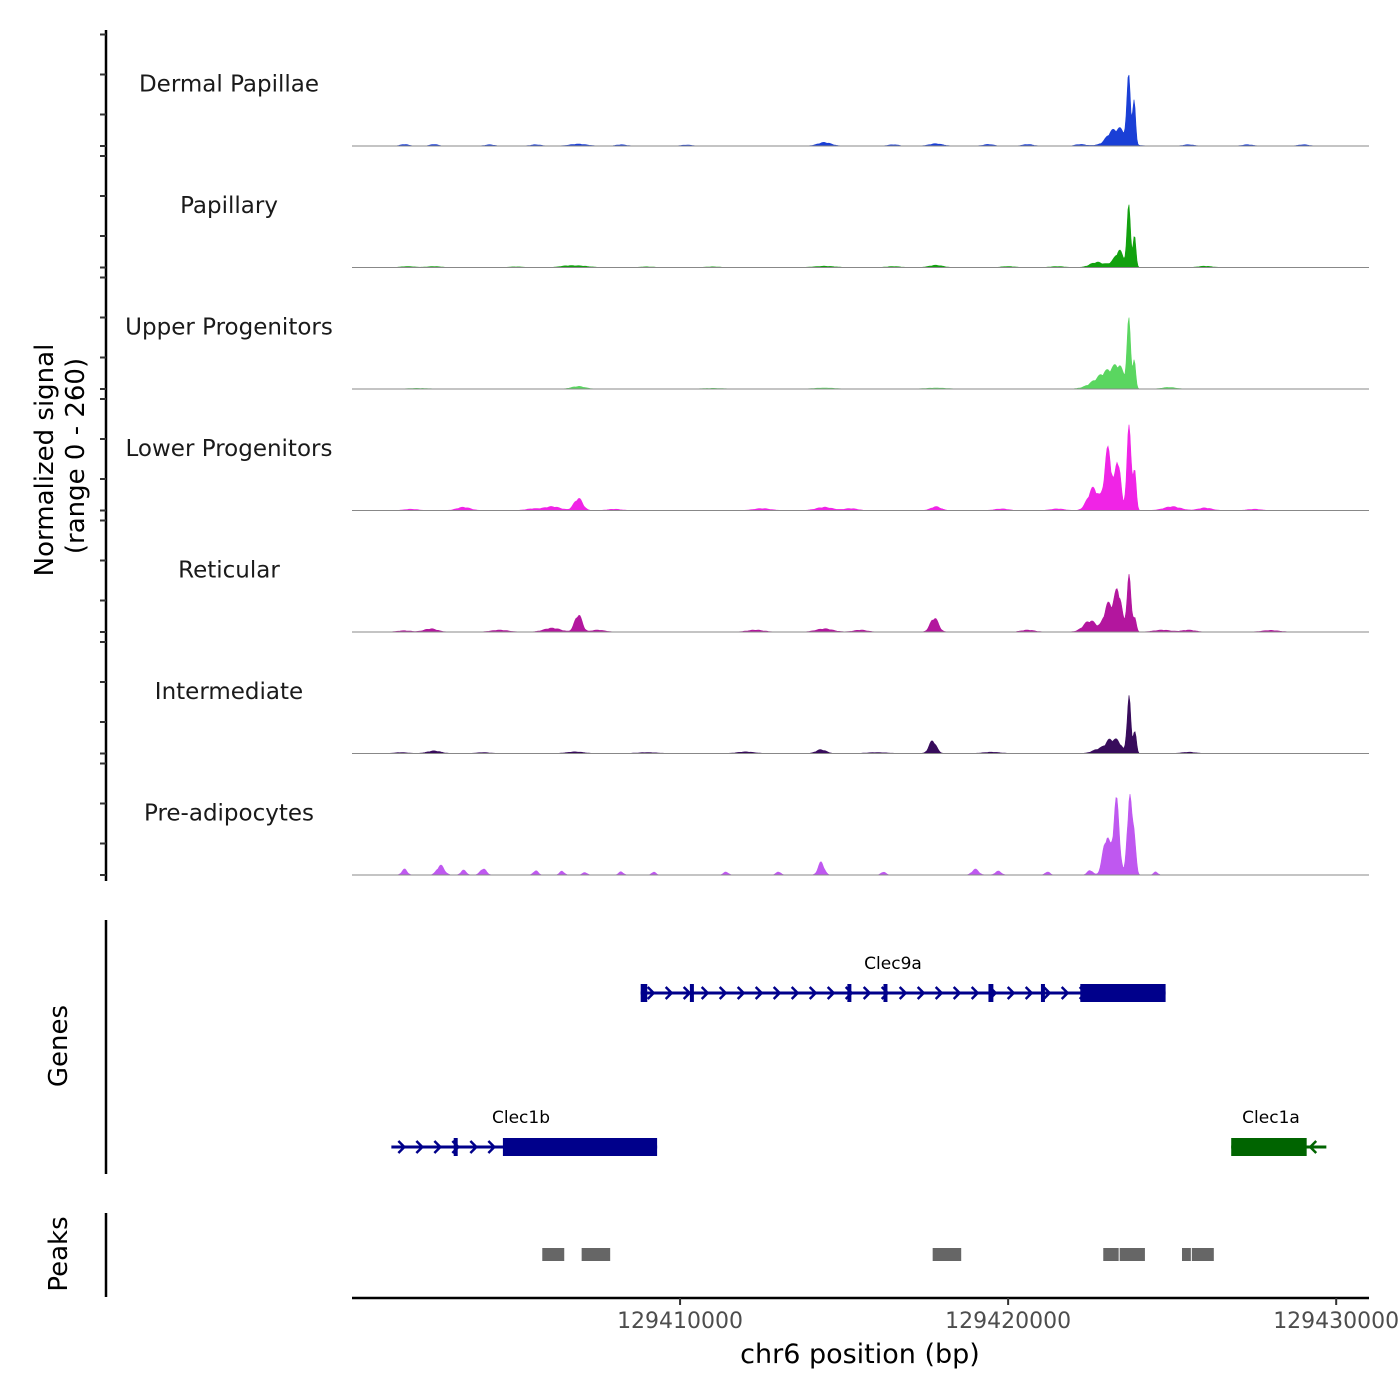 Image resolution: width=1400 pixels, height=1400 pixels. What do you see at coordinates (1269, 1147) in the screenshot?
I see `gene-clec1a-exon` at bounding box center [1269, 1147].